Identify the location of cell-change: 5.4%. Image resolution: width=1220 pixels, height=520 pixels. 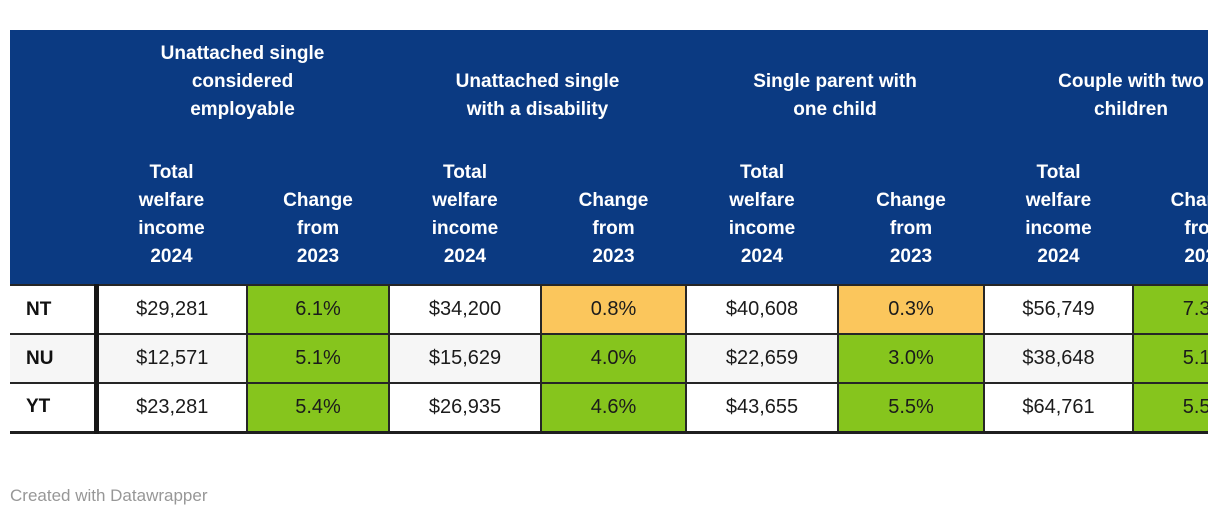
(318, 408).